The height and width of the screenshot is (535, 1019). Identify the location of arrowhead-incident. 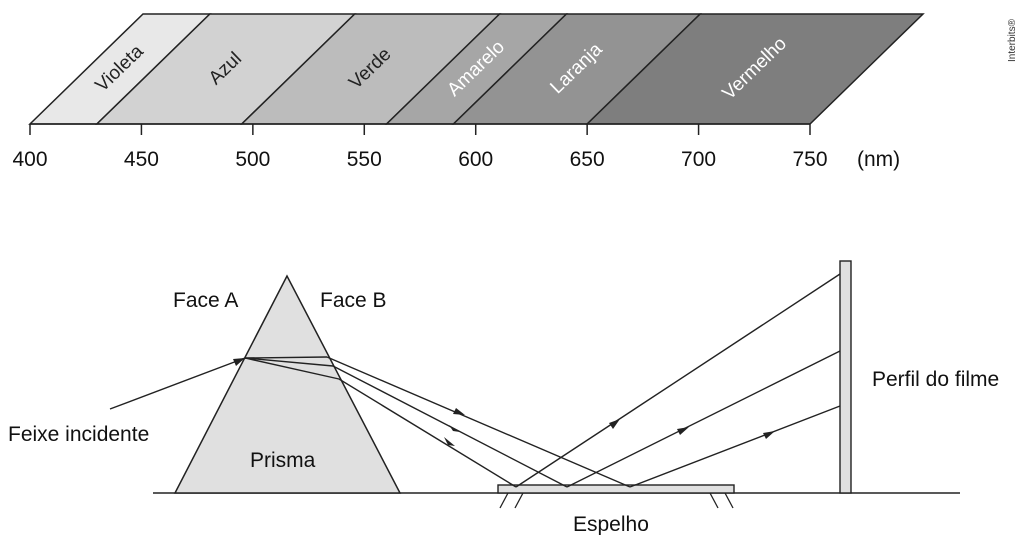
(239, 362).